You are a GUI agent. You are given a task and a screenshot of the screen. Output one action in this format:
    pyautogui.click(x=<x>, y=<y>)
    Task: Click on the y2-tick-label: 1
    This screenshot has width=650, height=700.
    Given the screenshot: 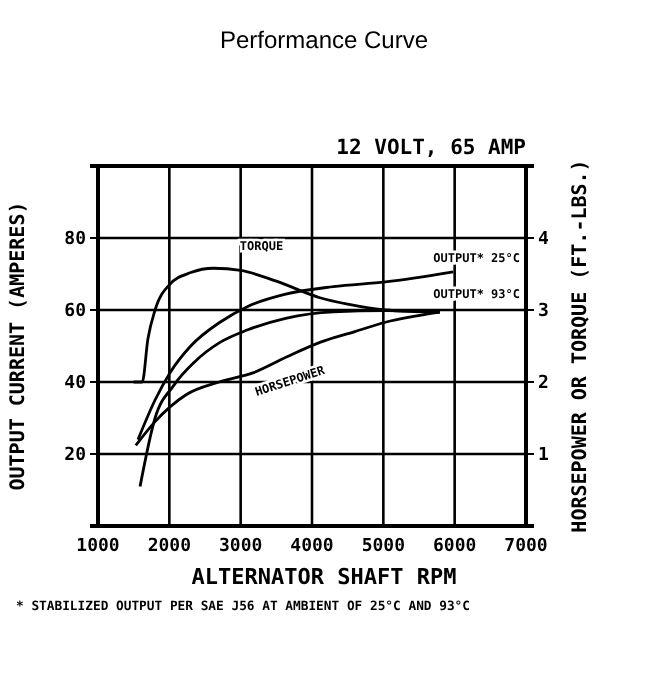 What is the action you would take?
    pyautogui.click(x=543, y=455)
    